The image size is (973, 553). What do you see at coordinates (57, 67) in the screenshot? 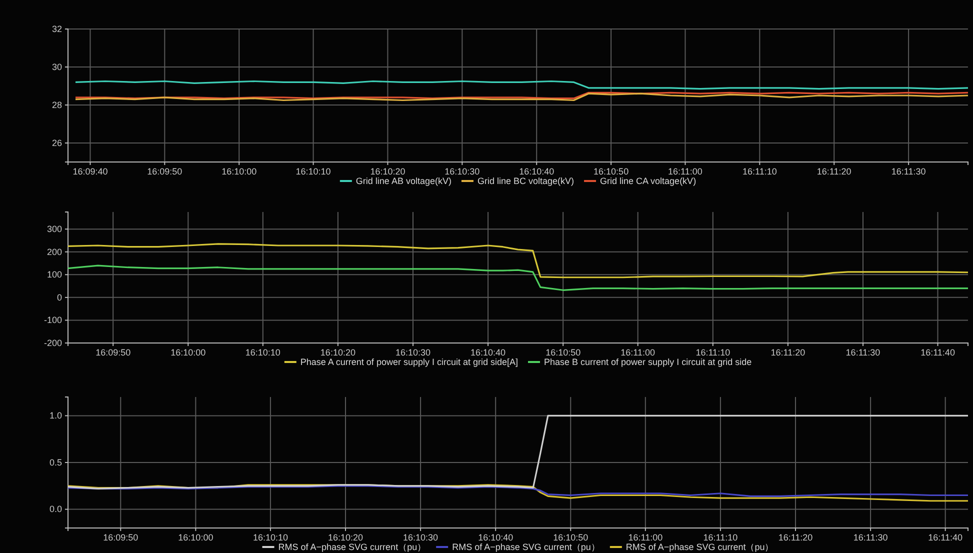
I see `y-tick-label: 30` at bounding box center [57, 67].